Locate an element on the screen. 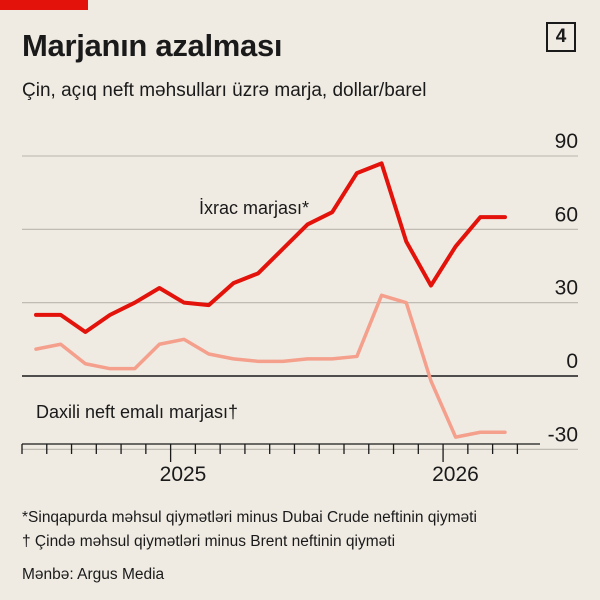 The height and width of the screenshot is (600, 600). y-tick-label: -30 is located at coordinates (563, 434).